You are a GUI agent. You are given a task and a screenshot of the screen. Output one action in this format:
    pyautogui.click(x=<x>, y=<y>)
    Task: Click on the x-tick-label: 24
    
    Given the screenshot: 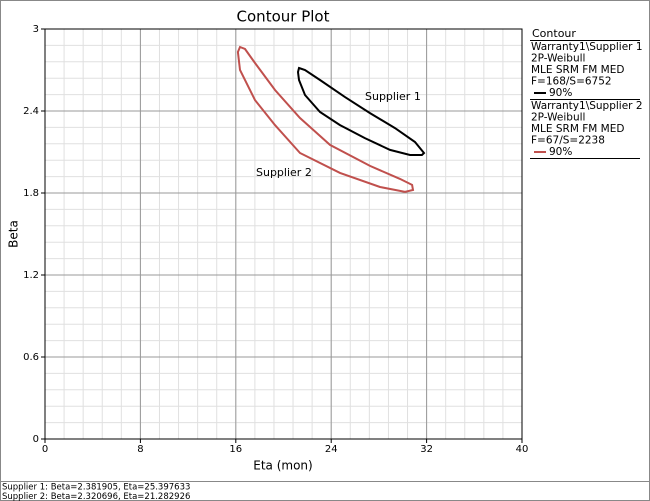 What is the action you would take?
    pyautogui.click(x=331, y=449)
    